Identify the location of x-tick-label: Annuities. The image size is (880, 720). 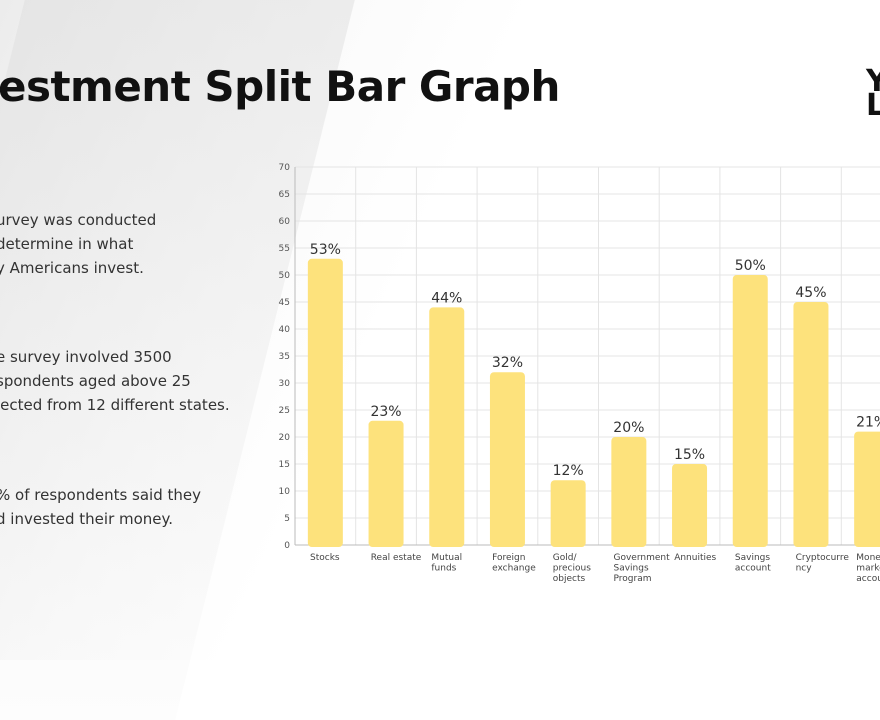
(695, 558).